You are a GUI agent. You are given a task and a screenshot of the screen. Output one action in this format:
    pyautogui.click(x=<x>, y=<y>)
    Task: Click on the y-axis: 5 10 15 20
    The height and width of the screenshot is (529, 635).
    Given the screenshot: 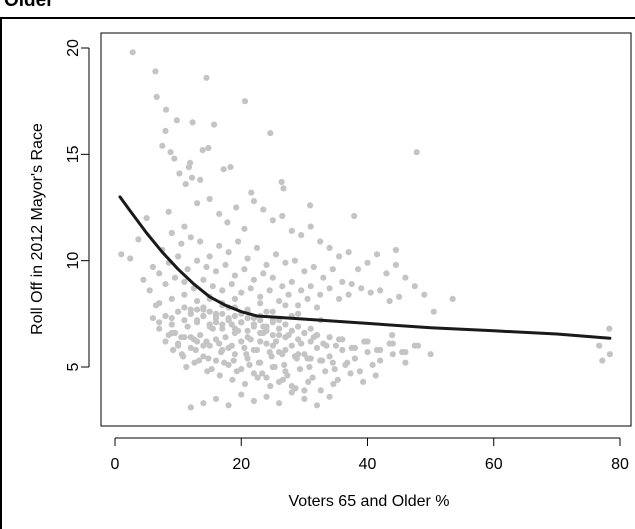 What is the action you would take?
    pyautogui.click(x=77, y=205)
    